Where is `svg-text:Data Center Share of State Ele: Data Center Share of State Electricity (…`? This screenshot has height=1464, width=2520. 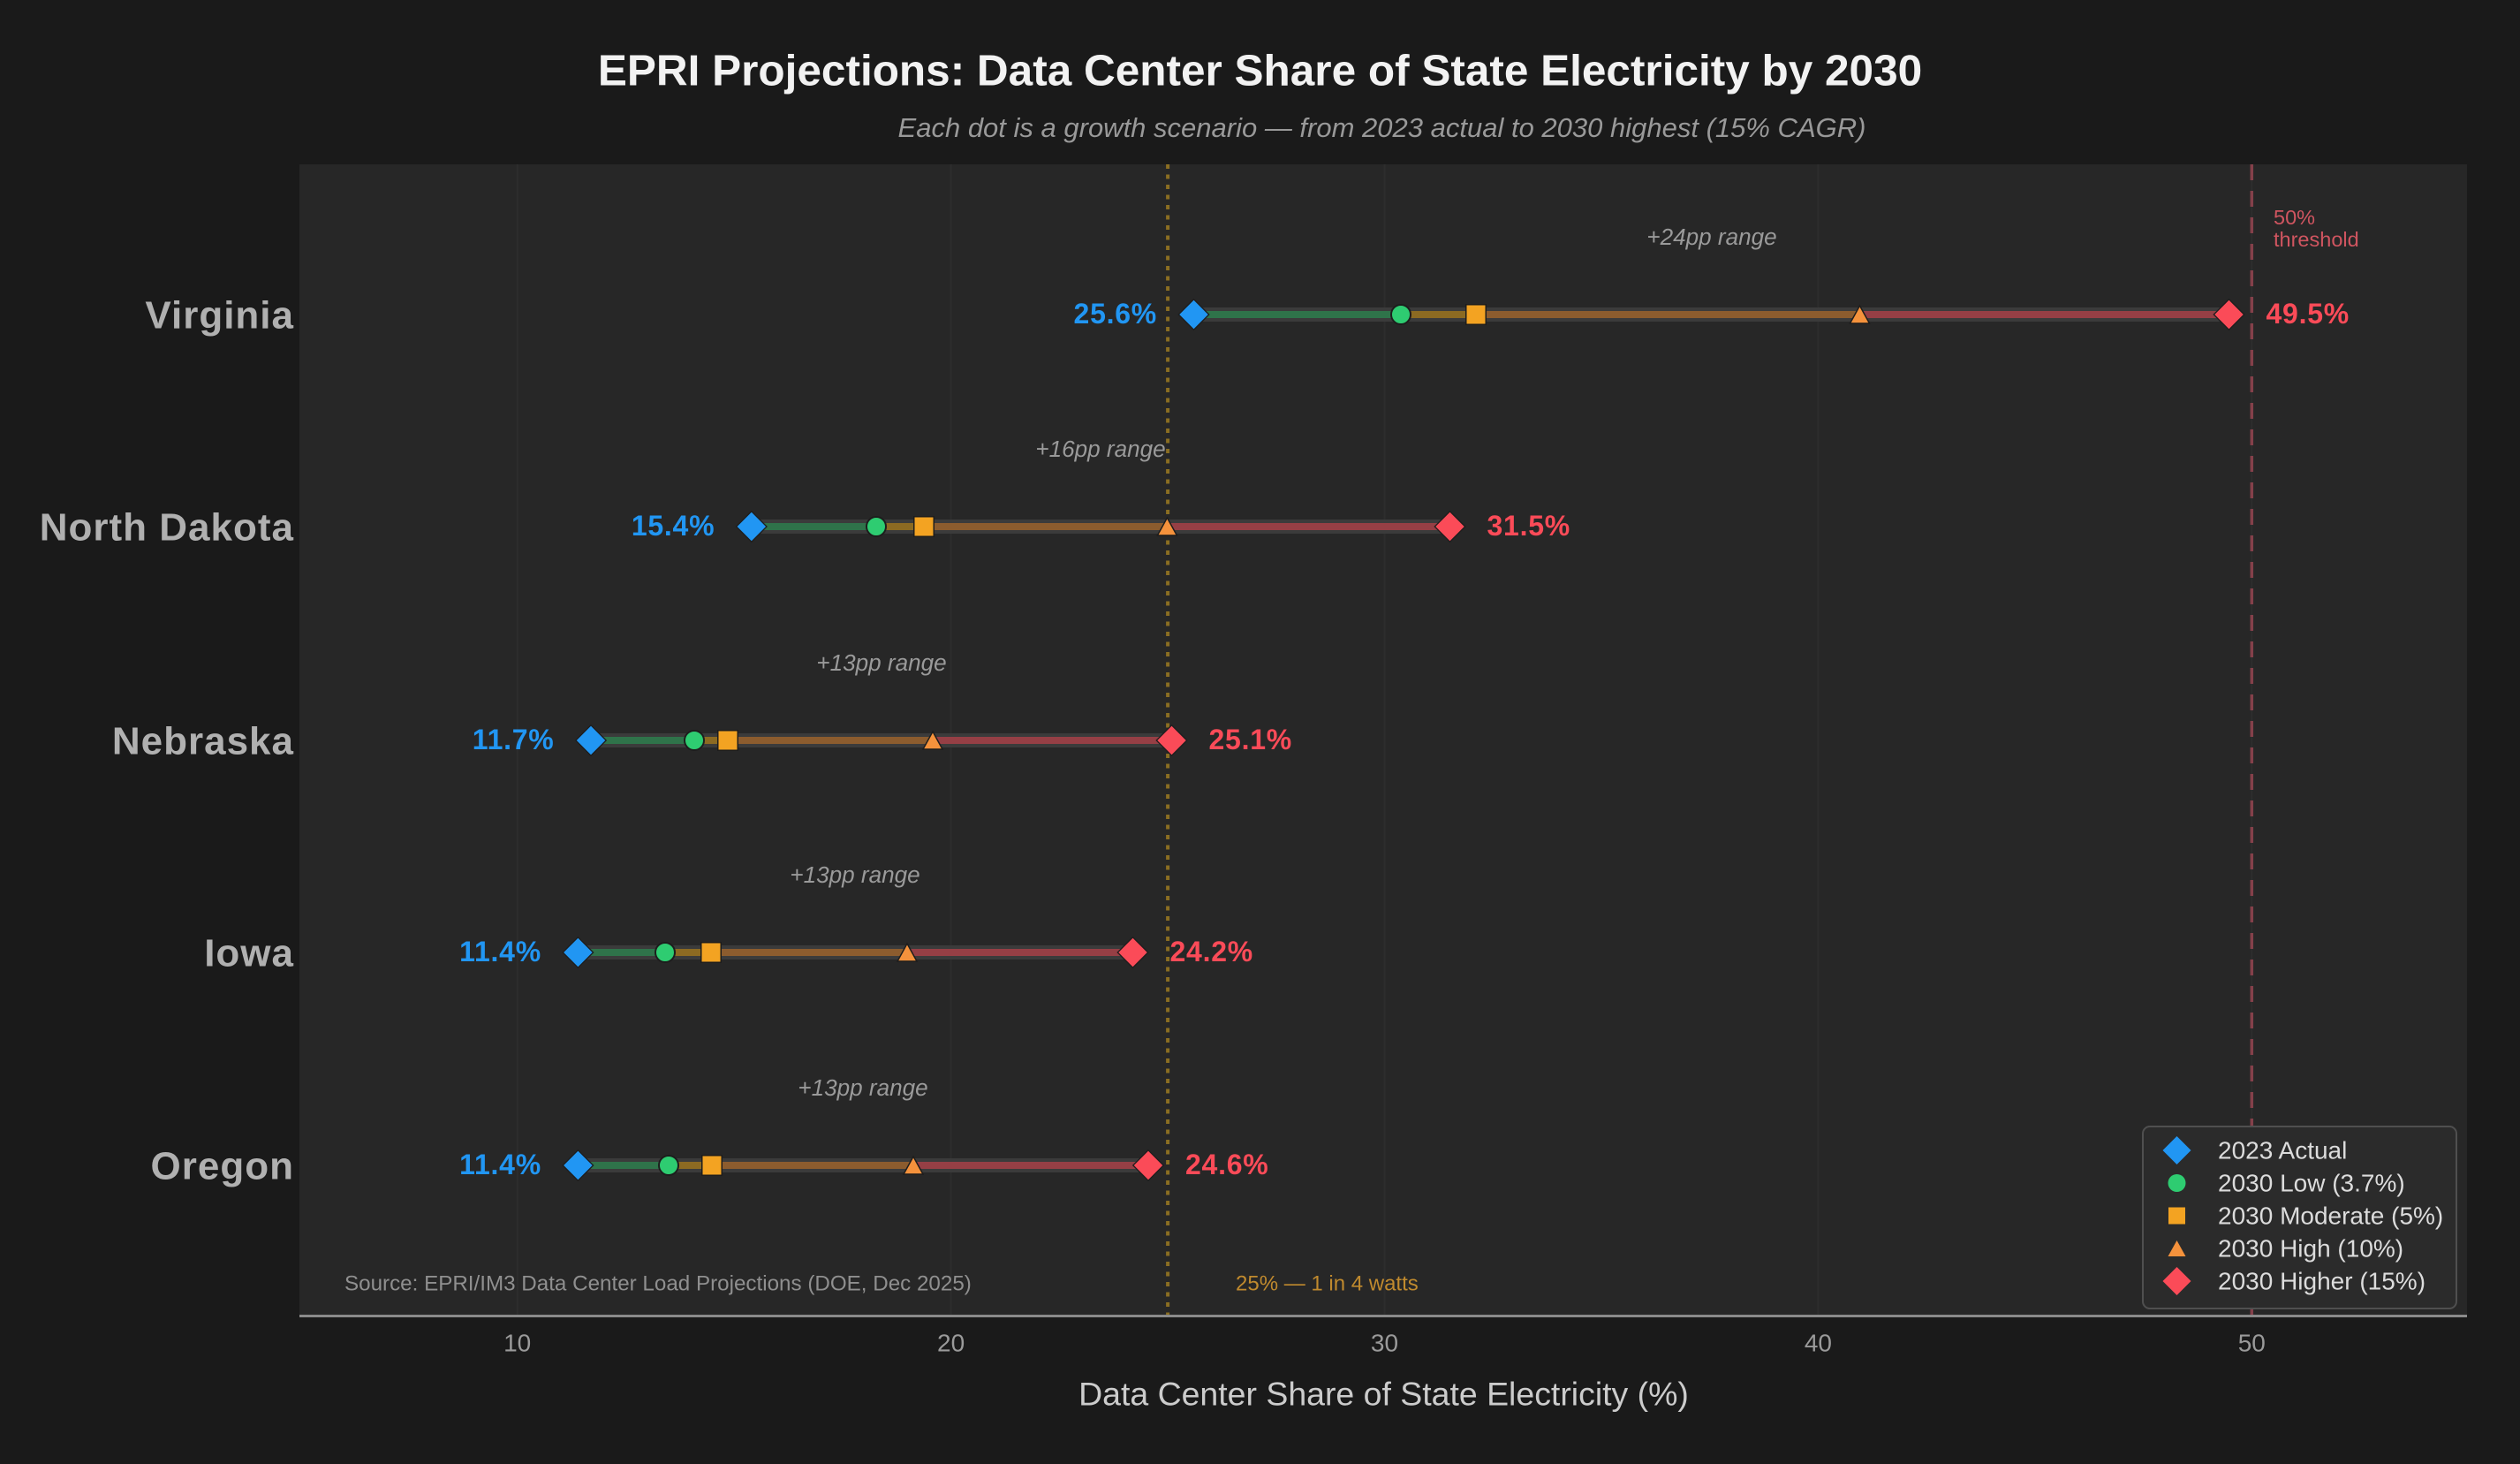 svg-text:Data Center Share of State Ele: Data Center Share of State Electricity (… is located at coordinates (1383, 1394).